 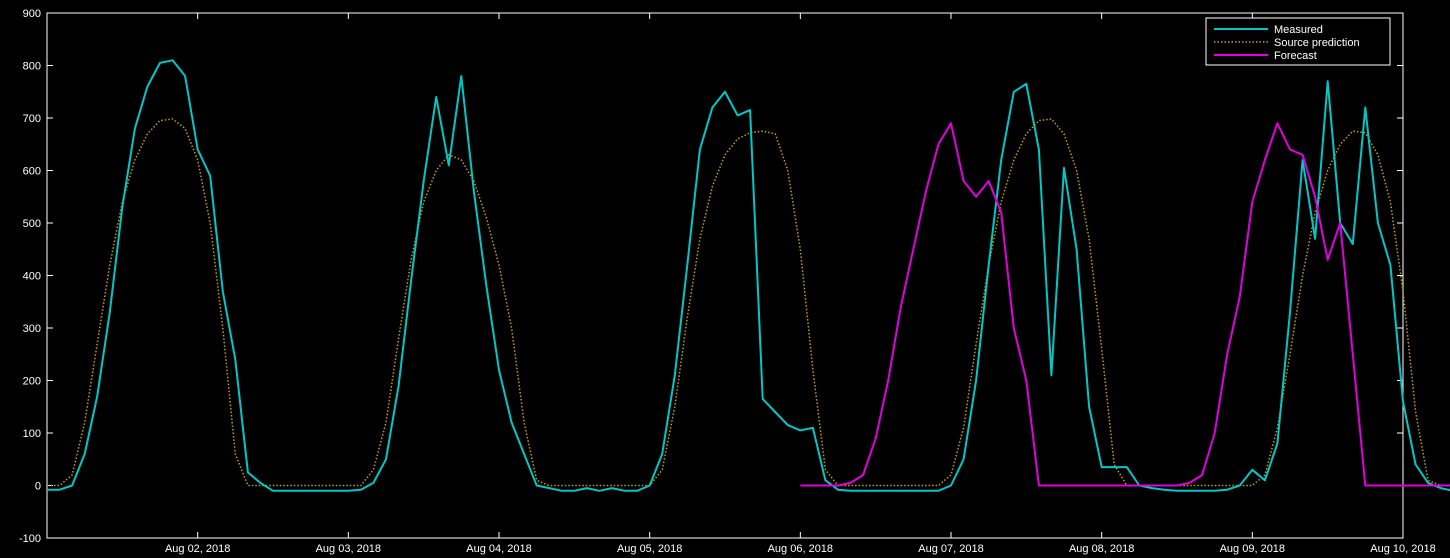 What do you see at coordinates (498, 549) in the screenshot?
I see `x-tick-label: Aug 04, 2018` at bounding box center [498, 549].